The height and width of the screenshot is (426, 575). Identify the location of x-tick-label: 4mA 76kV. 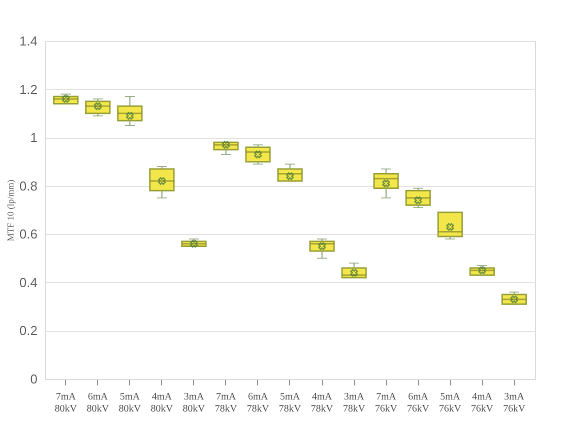
(482, 403).